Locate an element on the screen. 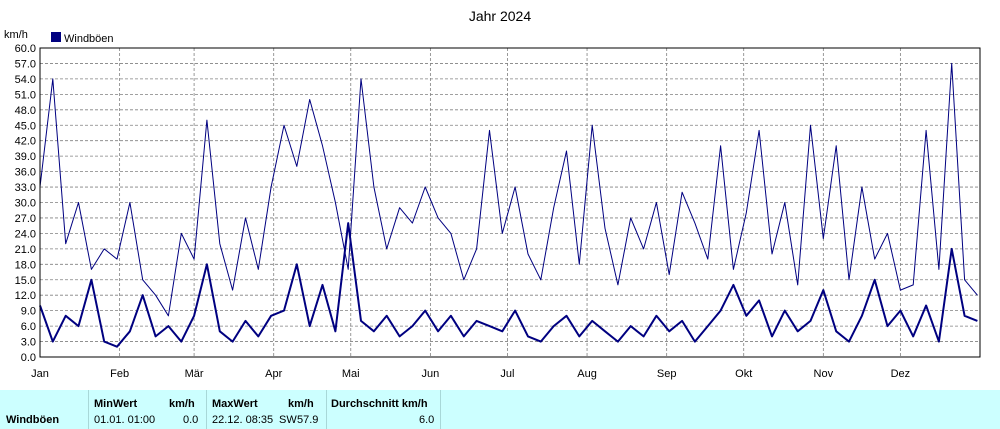  x-tick-label: Jun is located at coordinates (431, 374).